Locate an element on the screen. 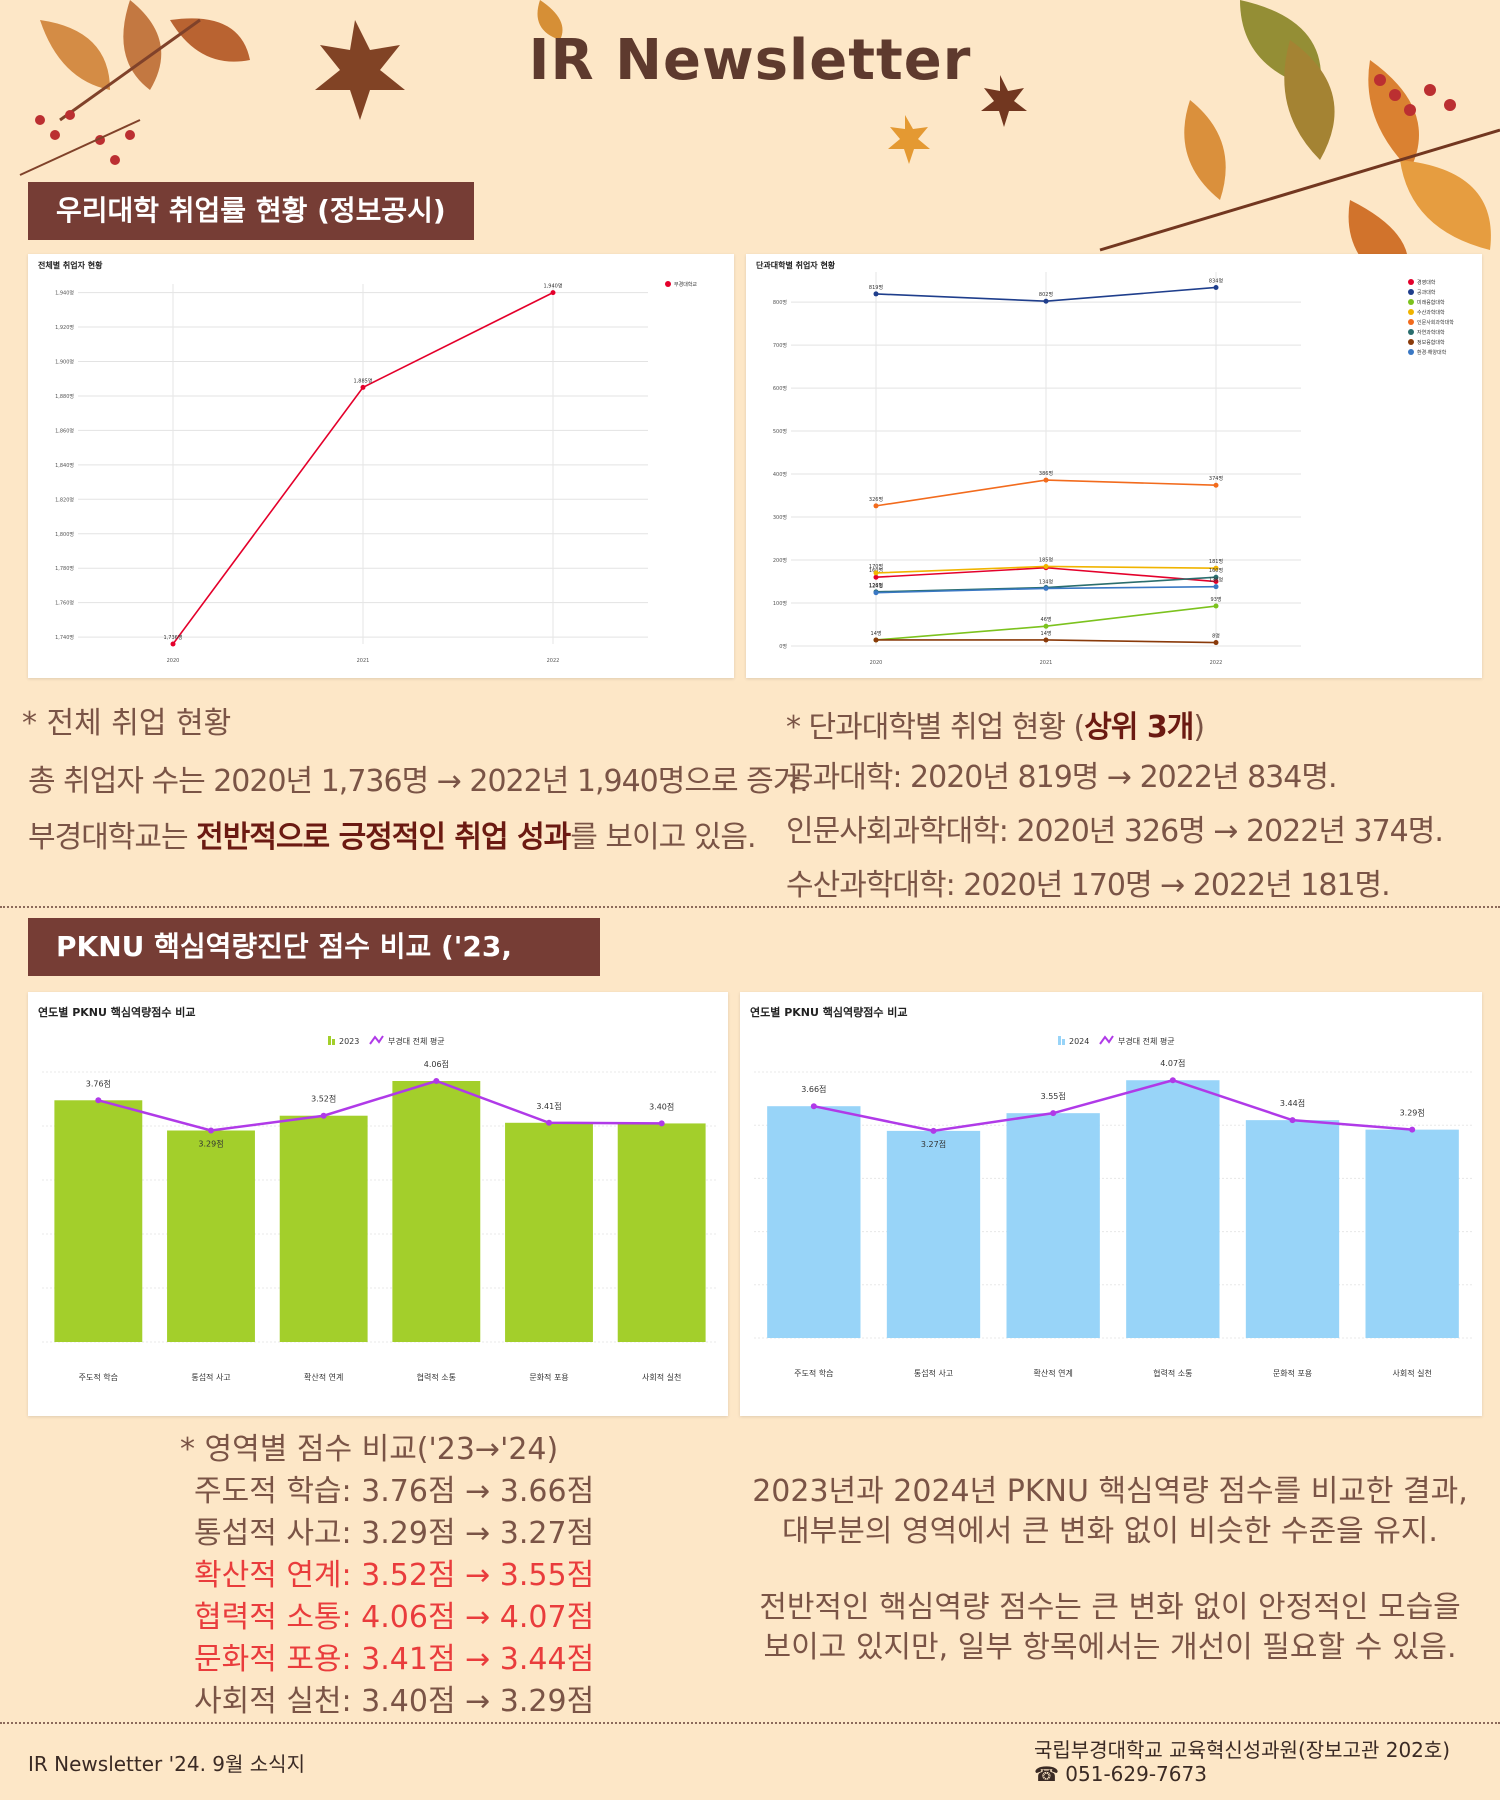 The image size is (1500, 1800). section-divider is located at coordinates (750, 907).